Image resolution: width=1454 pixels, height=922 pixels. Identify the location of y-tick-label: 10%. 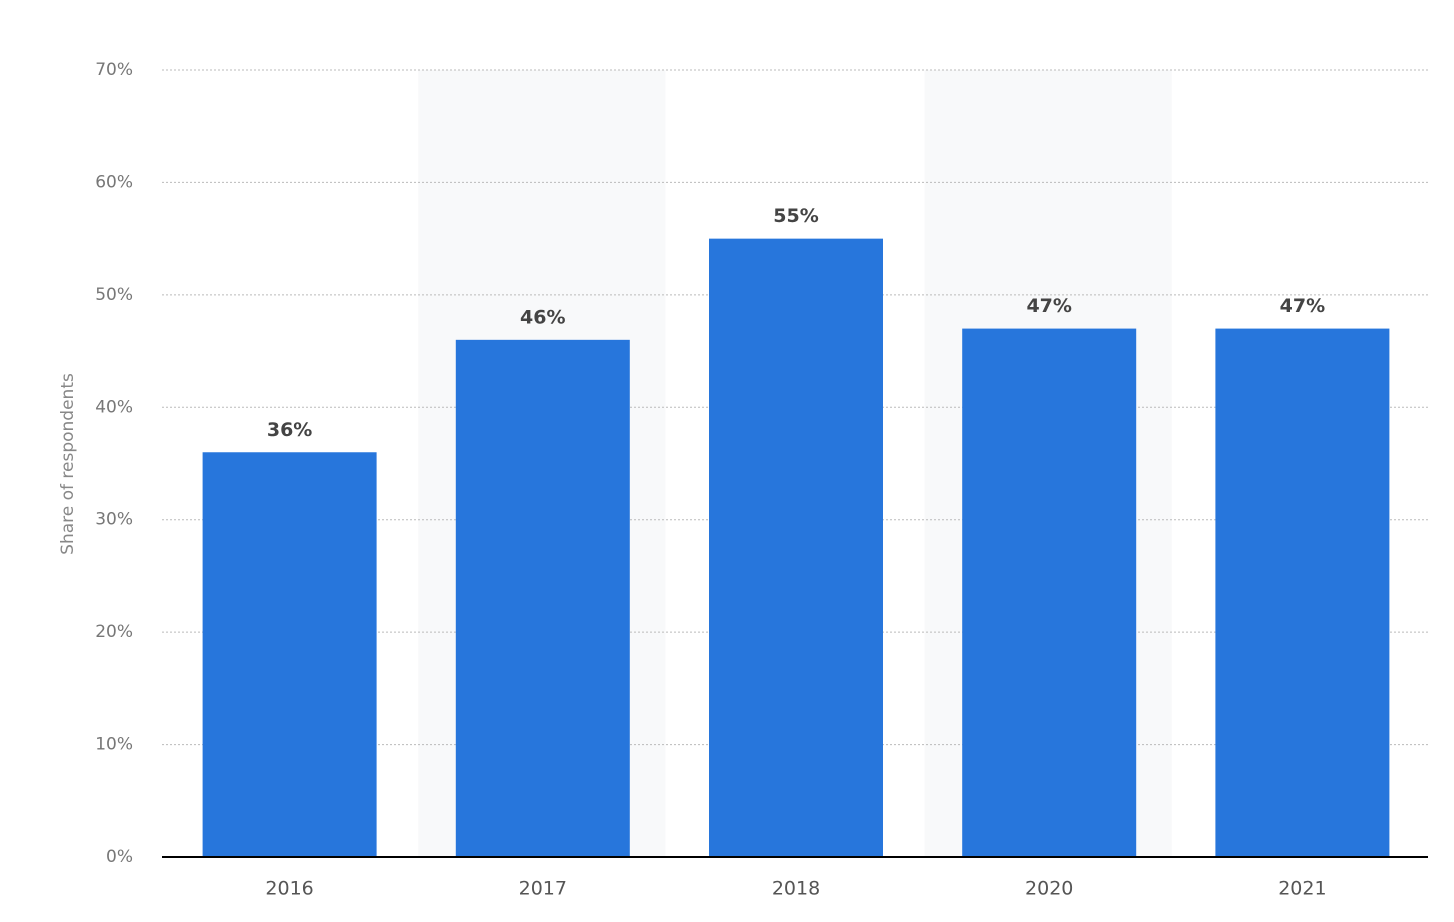
(114, 745).